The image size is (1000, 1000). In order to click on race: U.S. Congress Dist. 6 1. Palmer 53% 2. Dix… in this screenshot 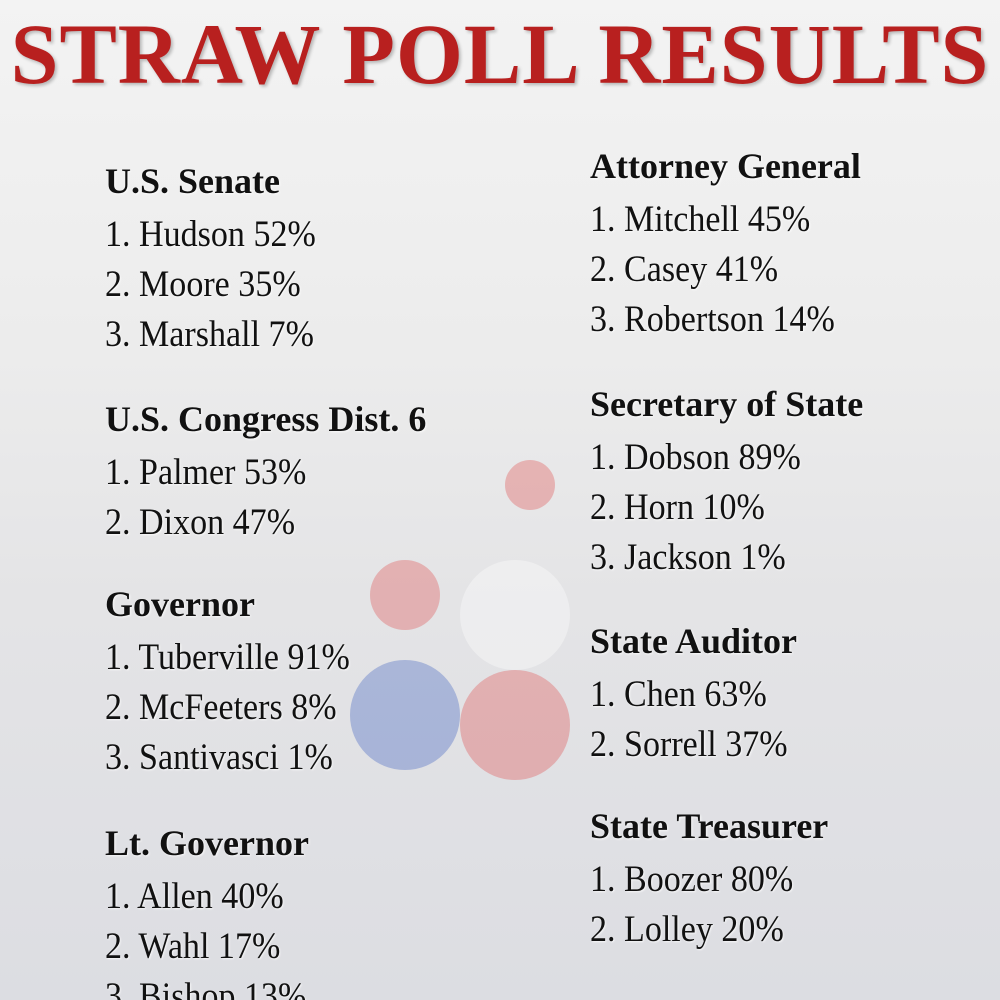, I will do `click(265, 473)`.